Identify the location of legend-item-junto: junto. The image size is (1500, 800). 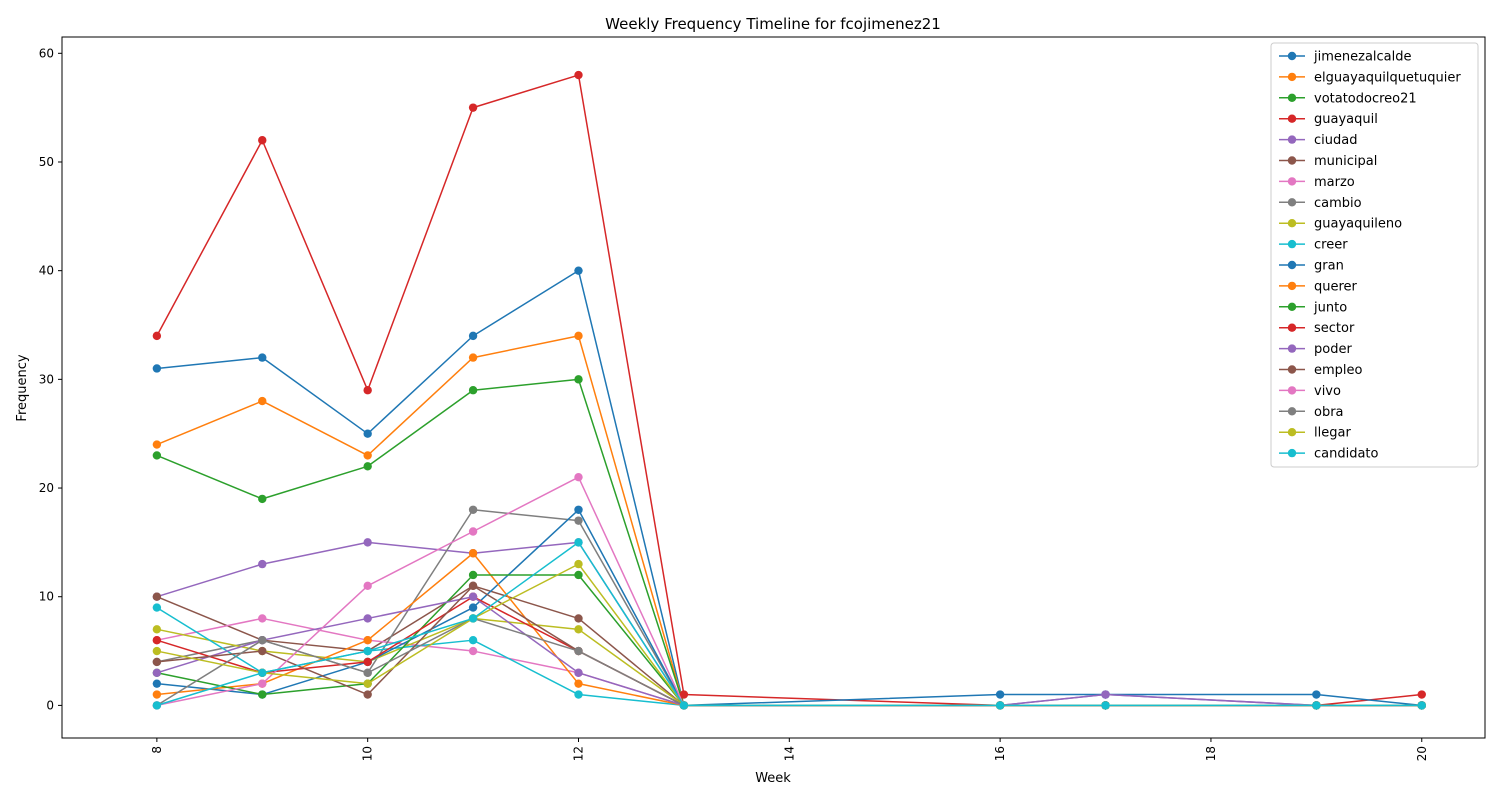
(1313, 307).